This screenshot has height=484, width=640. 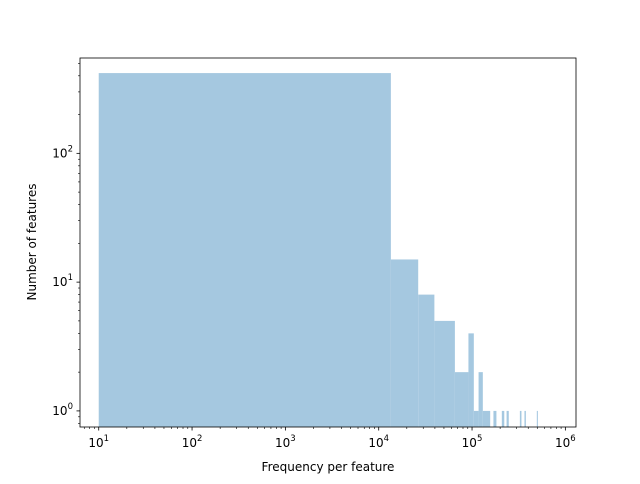 What do you see at coordinates (328, 467) in the screenshot?
I see `x-axis-label: Frequency per feature` at bounding box center [328, 467].